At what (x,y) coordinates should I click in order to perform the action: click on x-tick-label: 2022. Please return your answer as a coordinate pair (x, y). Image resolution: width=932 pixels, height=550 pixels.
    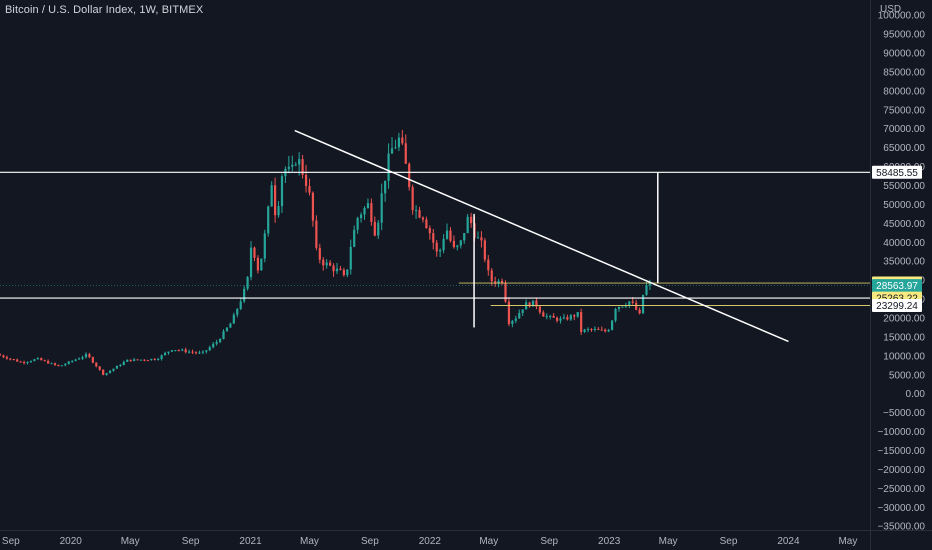
    Looking at the image, I should click on (430, 541).